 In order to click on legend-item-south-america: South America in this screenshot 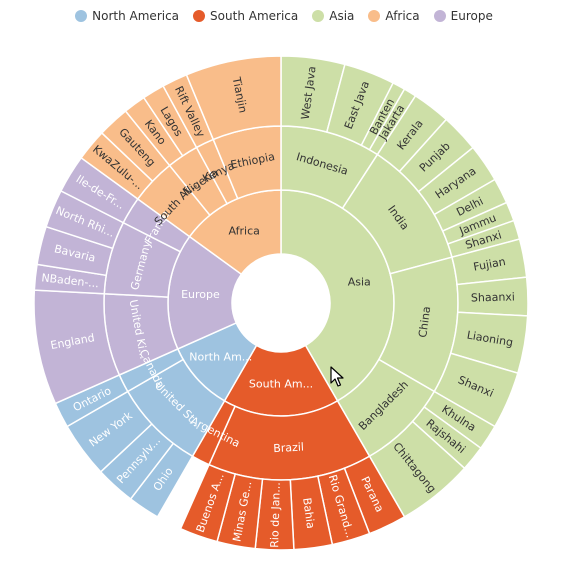, I will do `click(245, 16)`.